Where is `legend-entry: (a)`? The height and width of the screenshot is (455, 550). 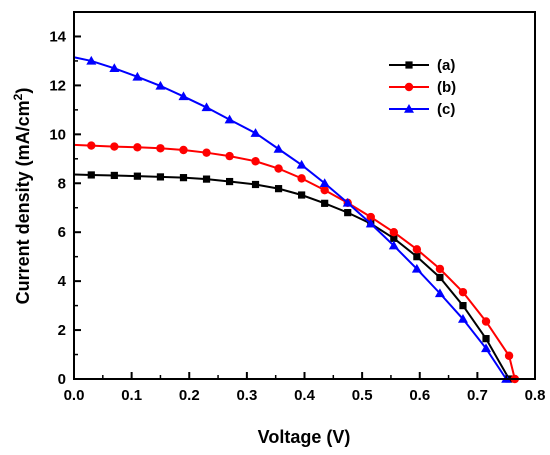 legend-entry: (a) is located at coordinates (422, 65).